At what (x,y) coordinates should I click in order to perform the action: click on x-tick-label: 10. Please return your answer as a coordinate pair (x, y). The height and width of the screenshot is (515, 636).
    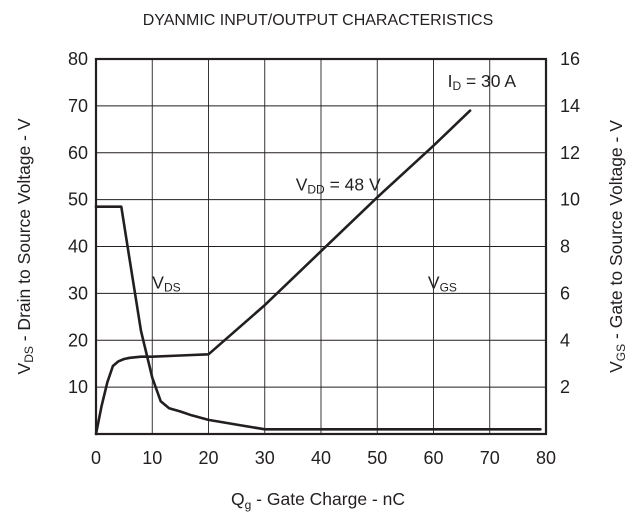
    Looking at the image, I should click on (152, 458).